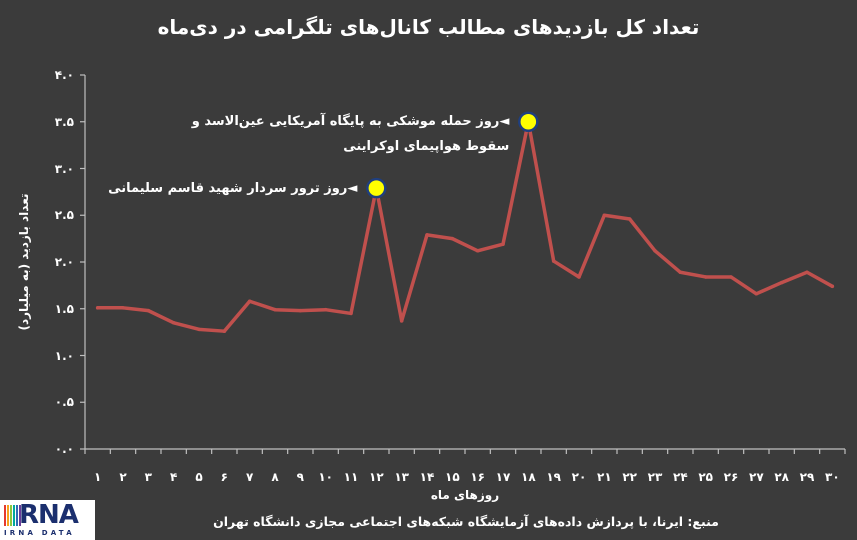 The width and height of the screenshot is (857, 540). I want to click on x-tick-label: ۲۹, so click(807, 477).